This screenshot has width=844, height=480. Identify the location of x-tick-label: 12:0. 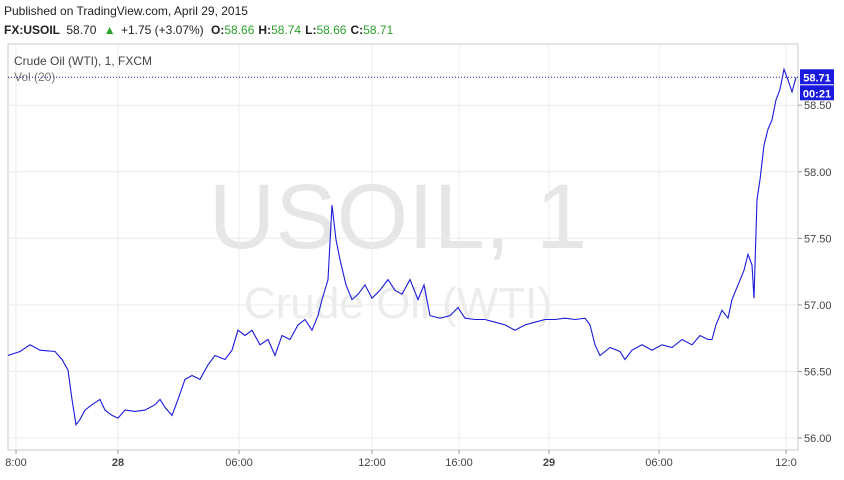
(785, 463).